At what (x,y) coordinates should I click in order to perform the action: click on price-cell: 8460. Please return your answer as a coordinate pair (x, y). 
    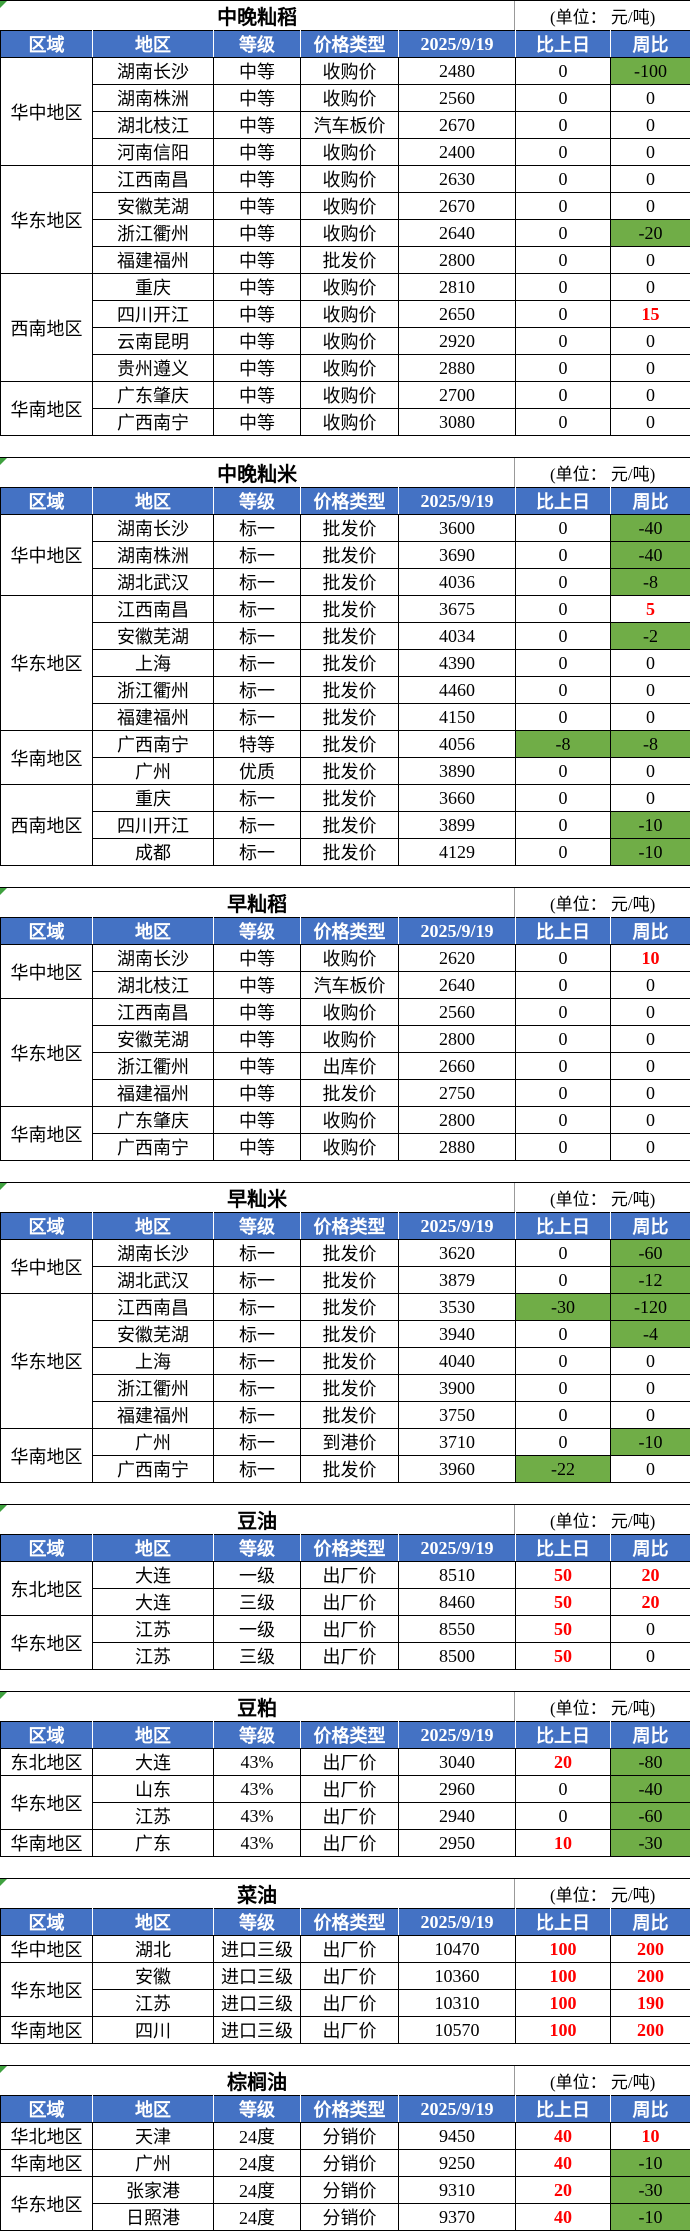
    Looking at the image, I should click on (457, 1602).